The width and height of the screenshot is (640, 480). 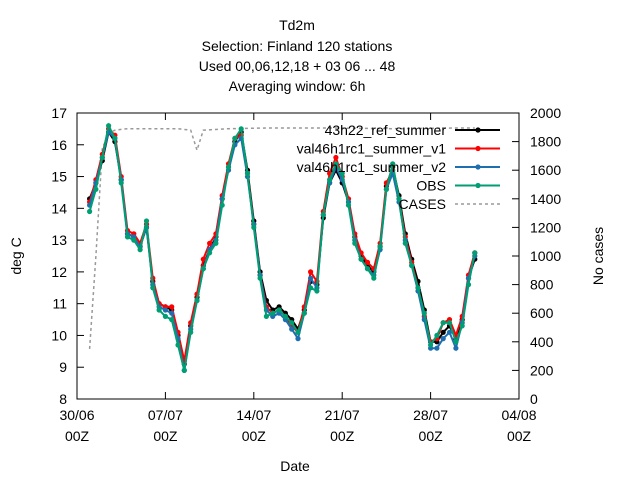 I want to click on y-tick-label: 11, so click(x=59, y=304).